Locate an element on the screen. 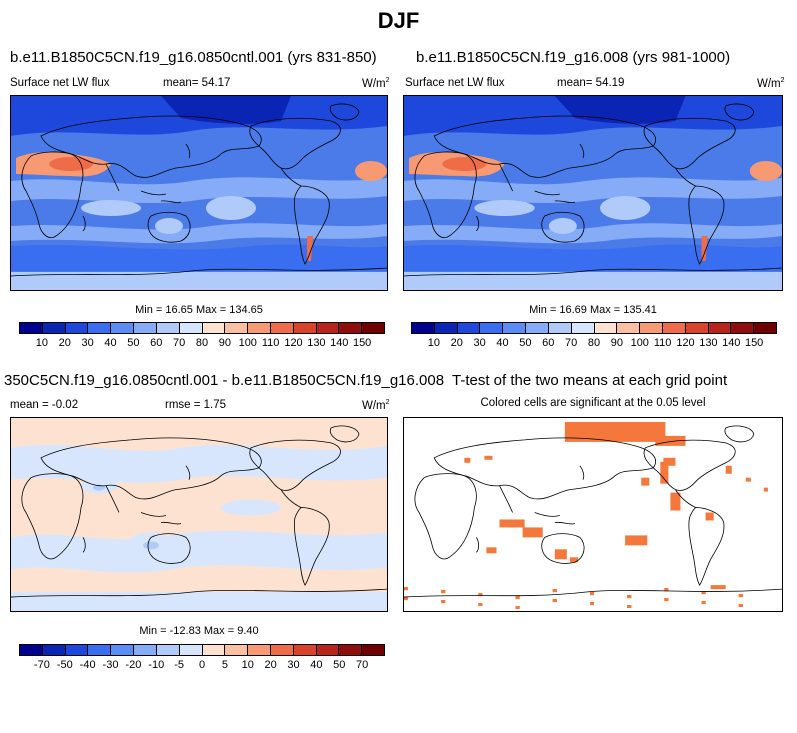 The image size is (797, 733). panel2-colorbar-tick-label: 30 is located at coordinates (479, 343).